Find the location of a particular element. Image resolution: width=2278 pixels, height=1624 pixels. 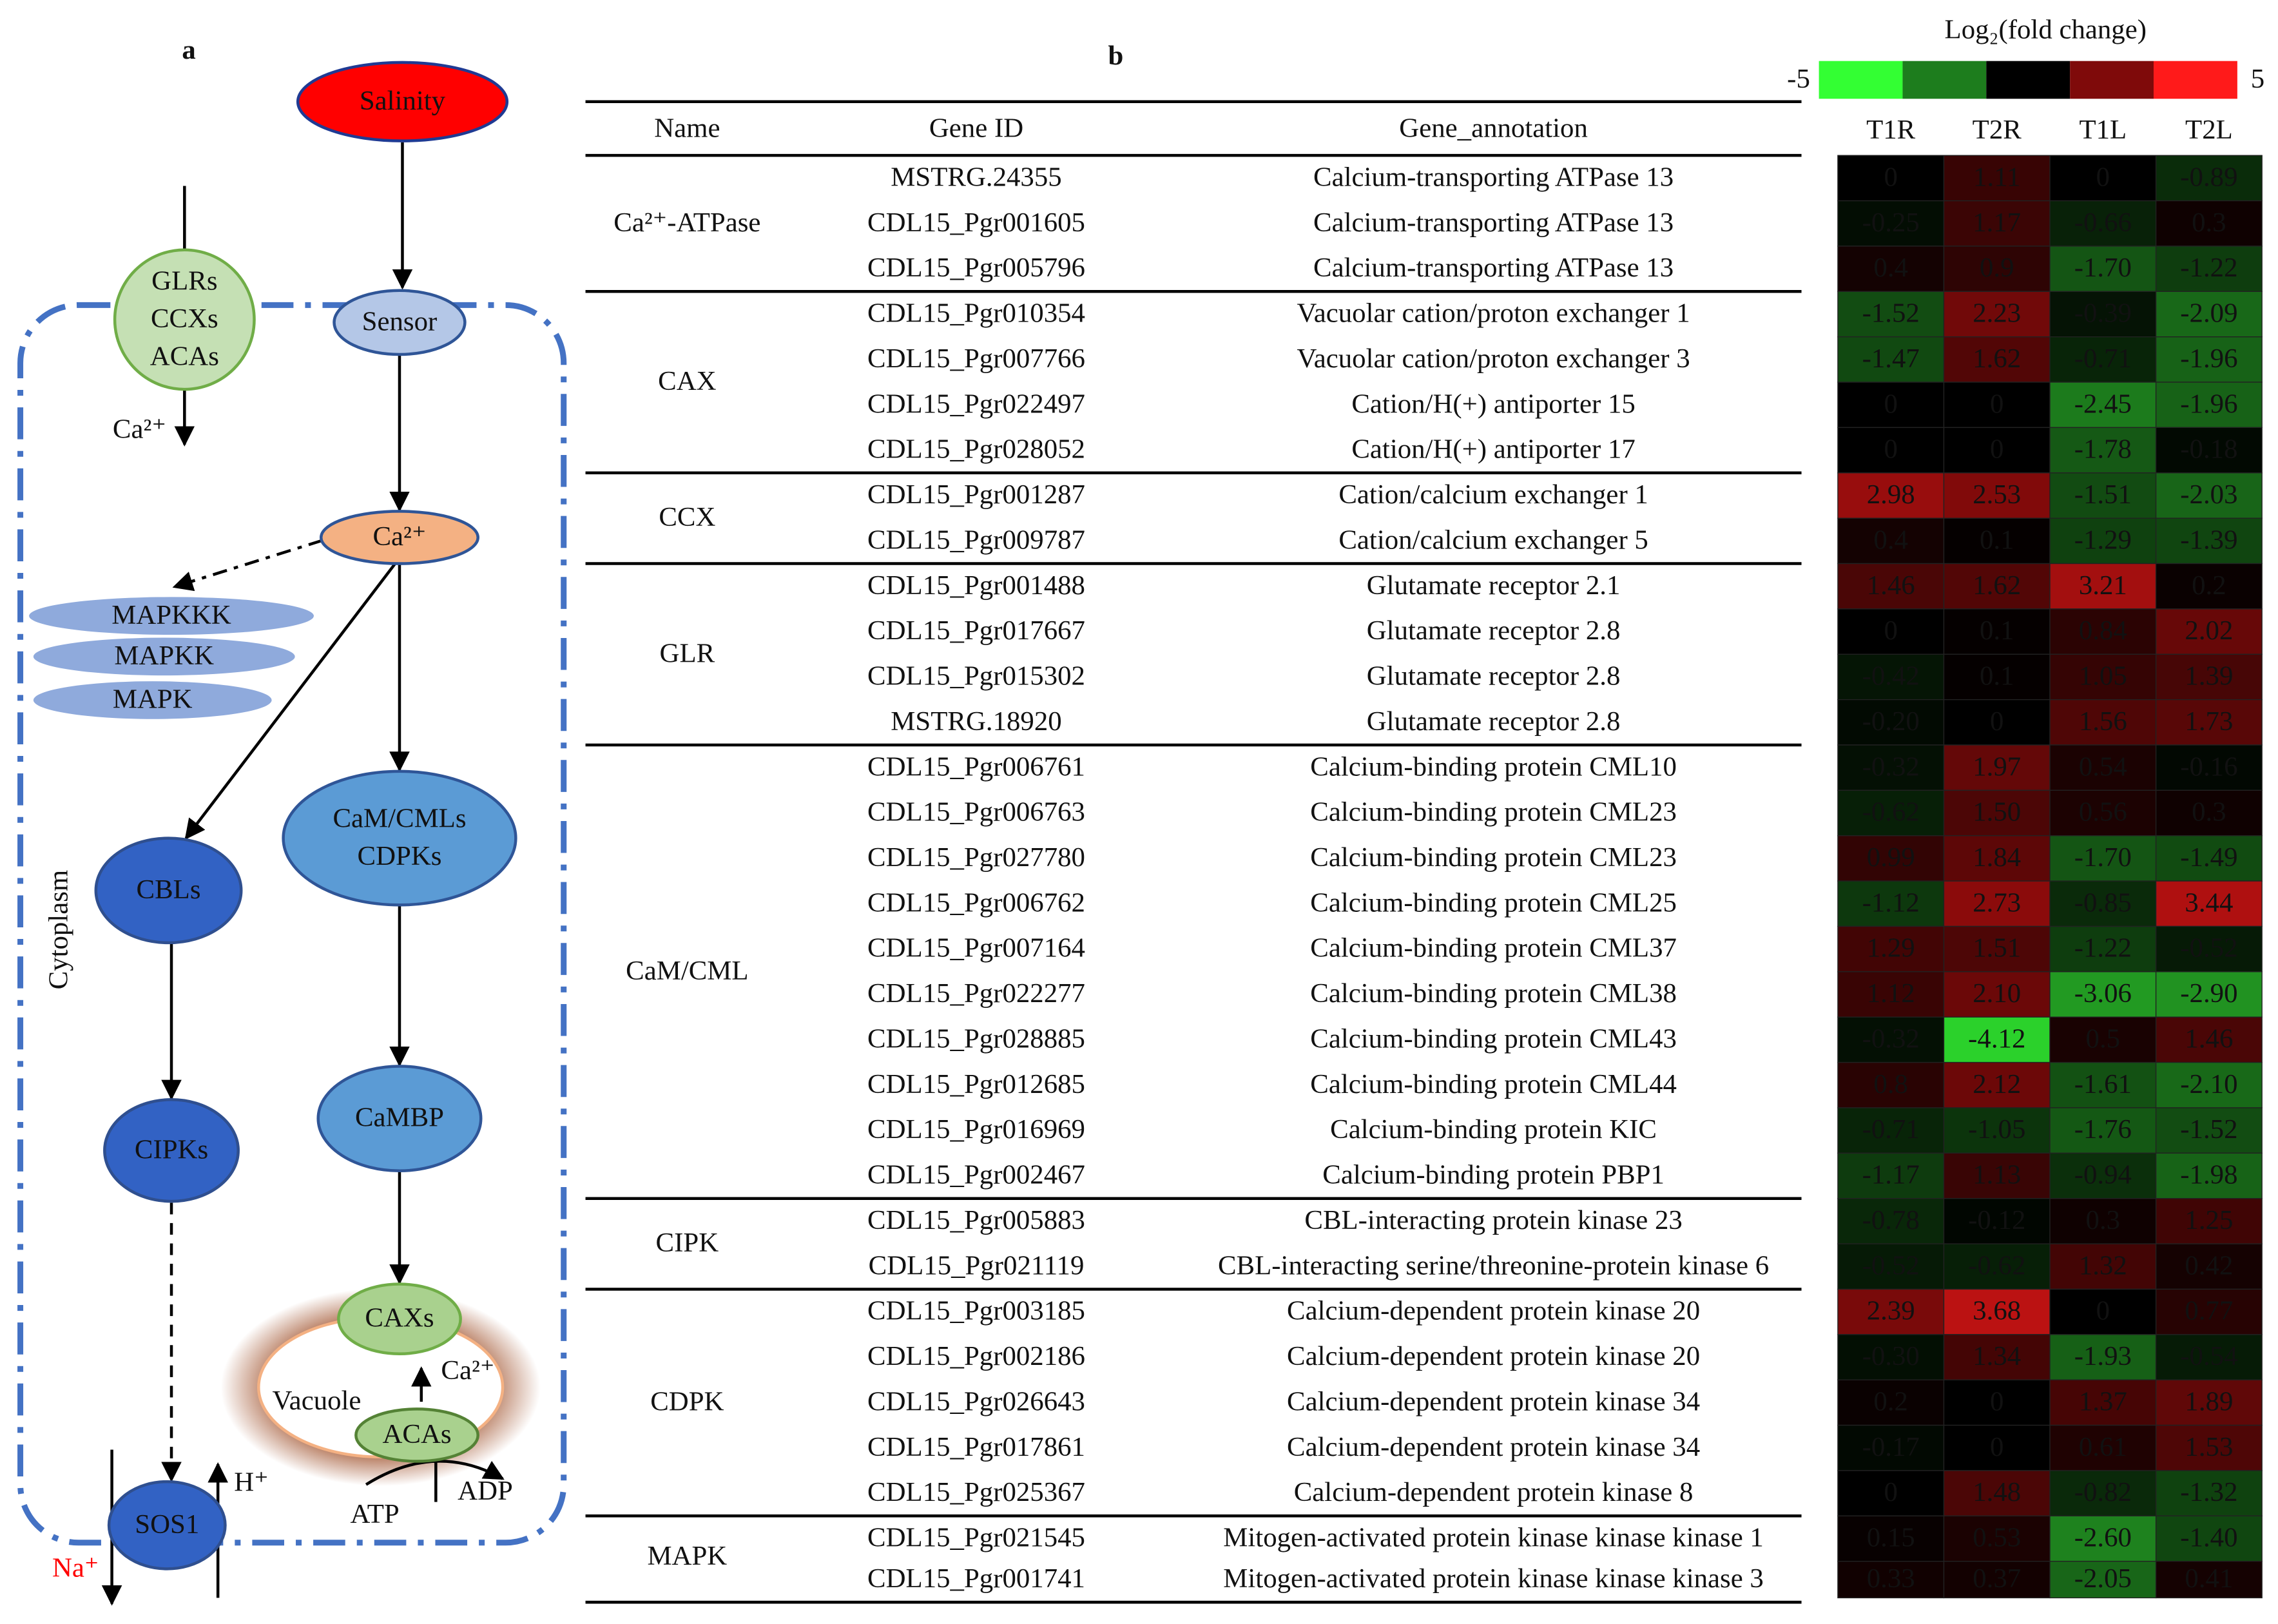

cell-label: 1.34 is located at coordinates (1997, 1356).